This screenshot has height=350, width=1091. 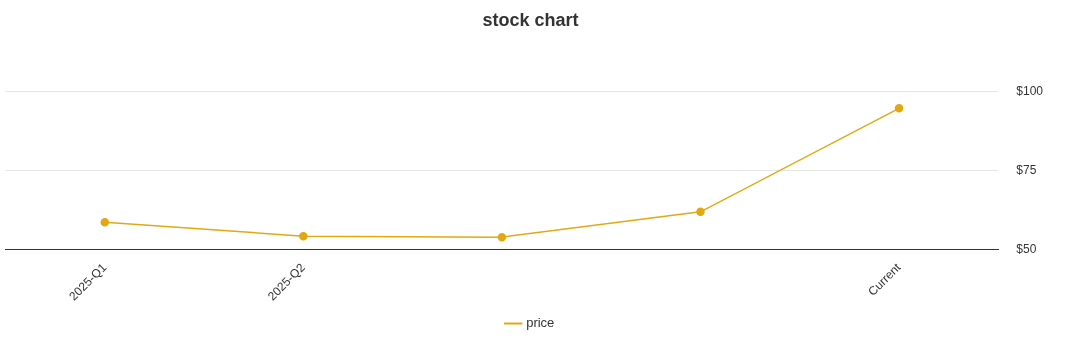 I want to click on y-tick-label: $100, so click(x=1030, y=90).